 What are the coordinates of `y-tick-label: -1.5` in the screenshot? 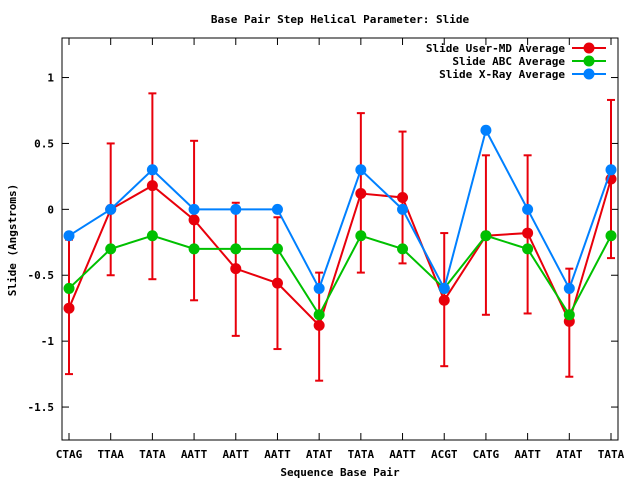 It's located at (41, 407).